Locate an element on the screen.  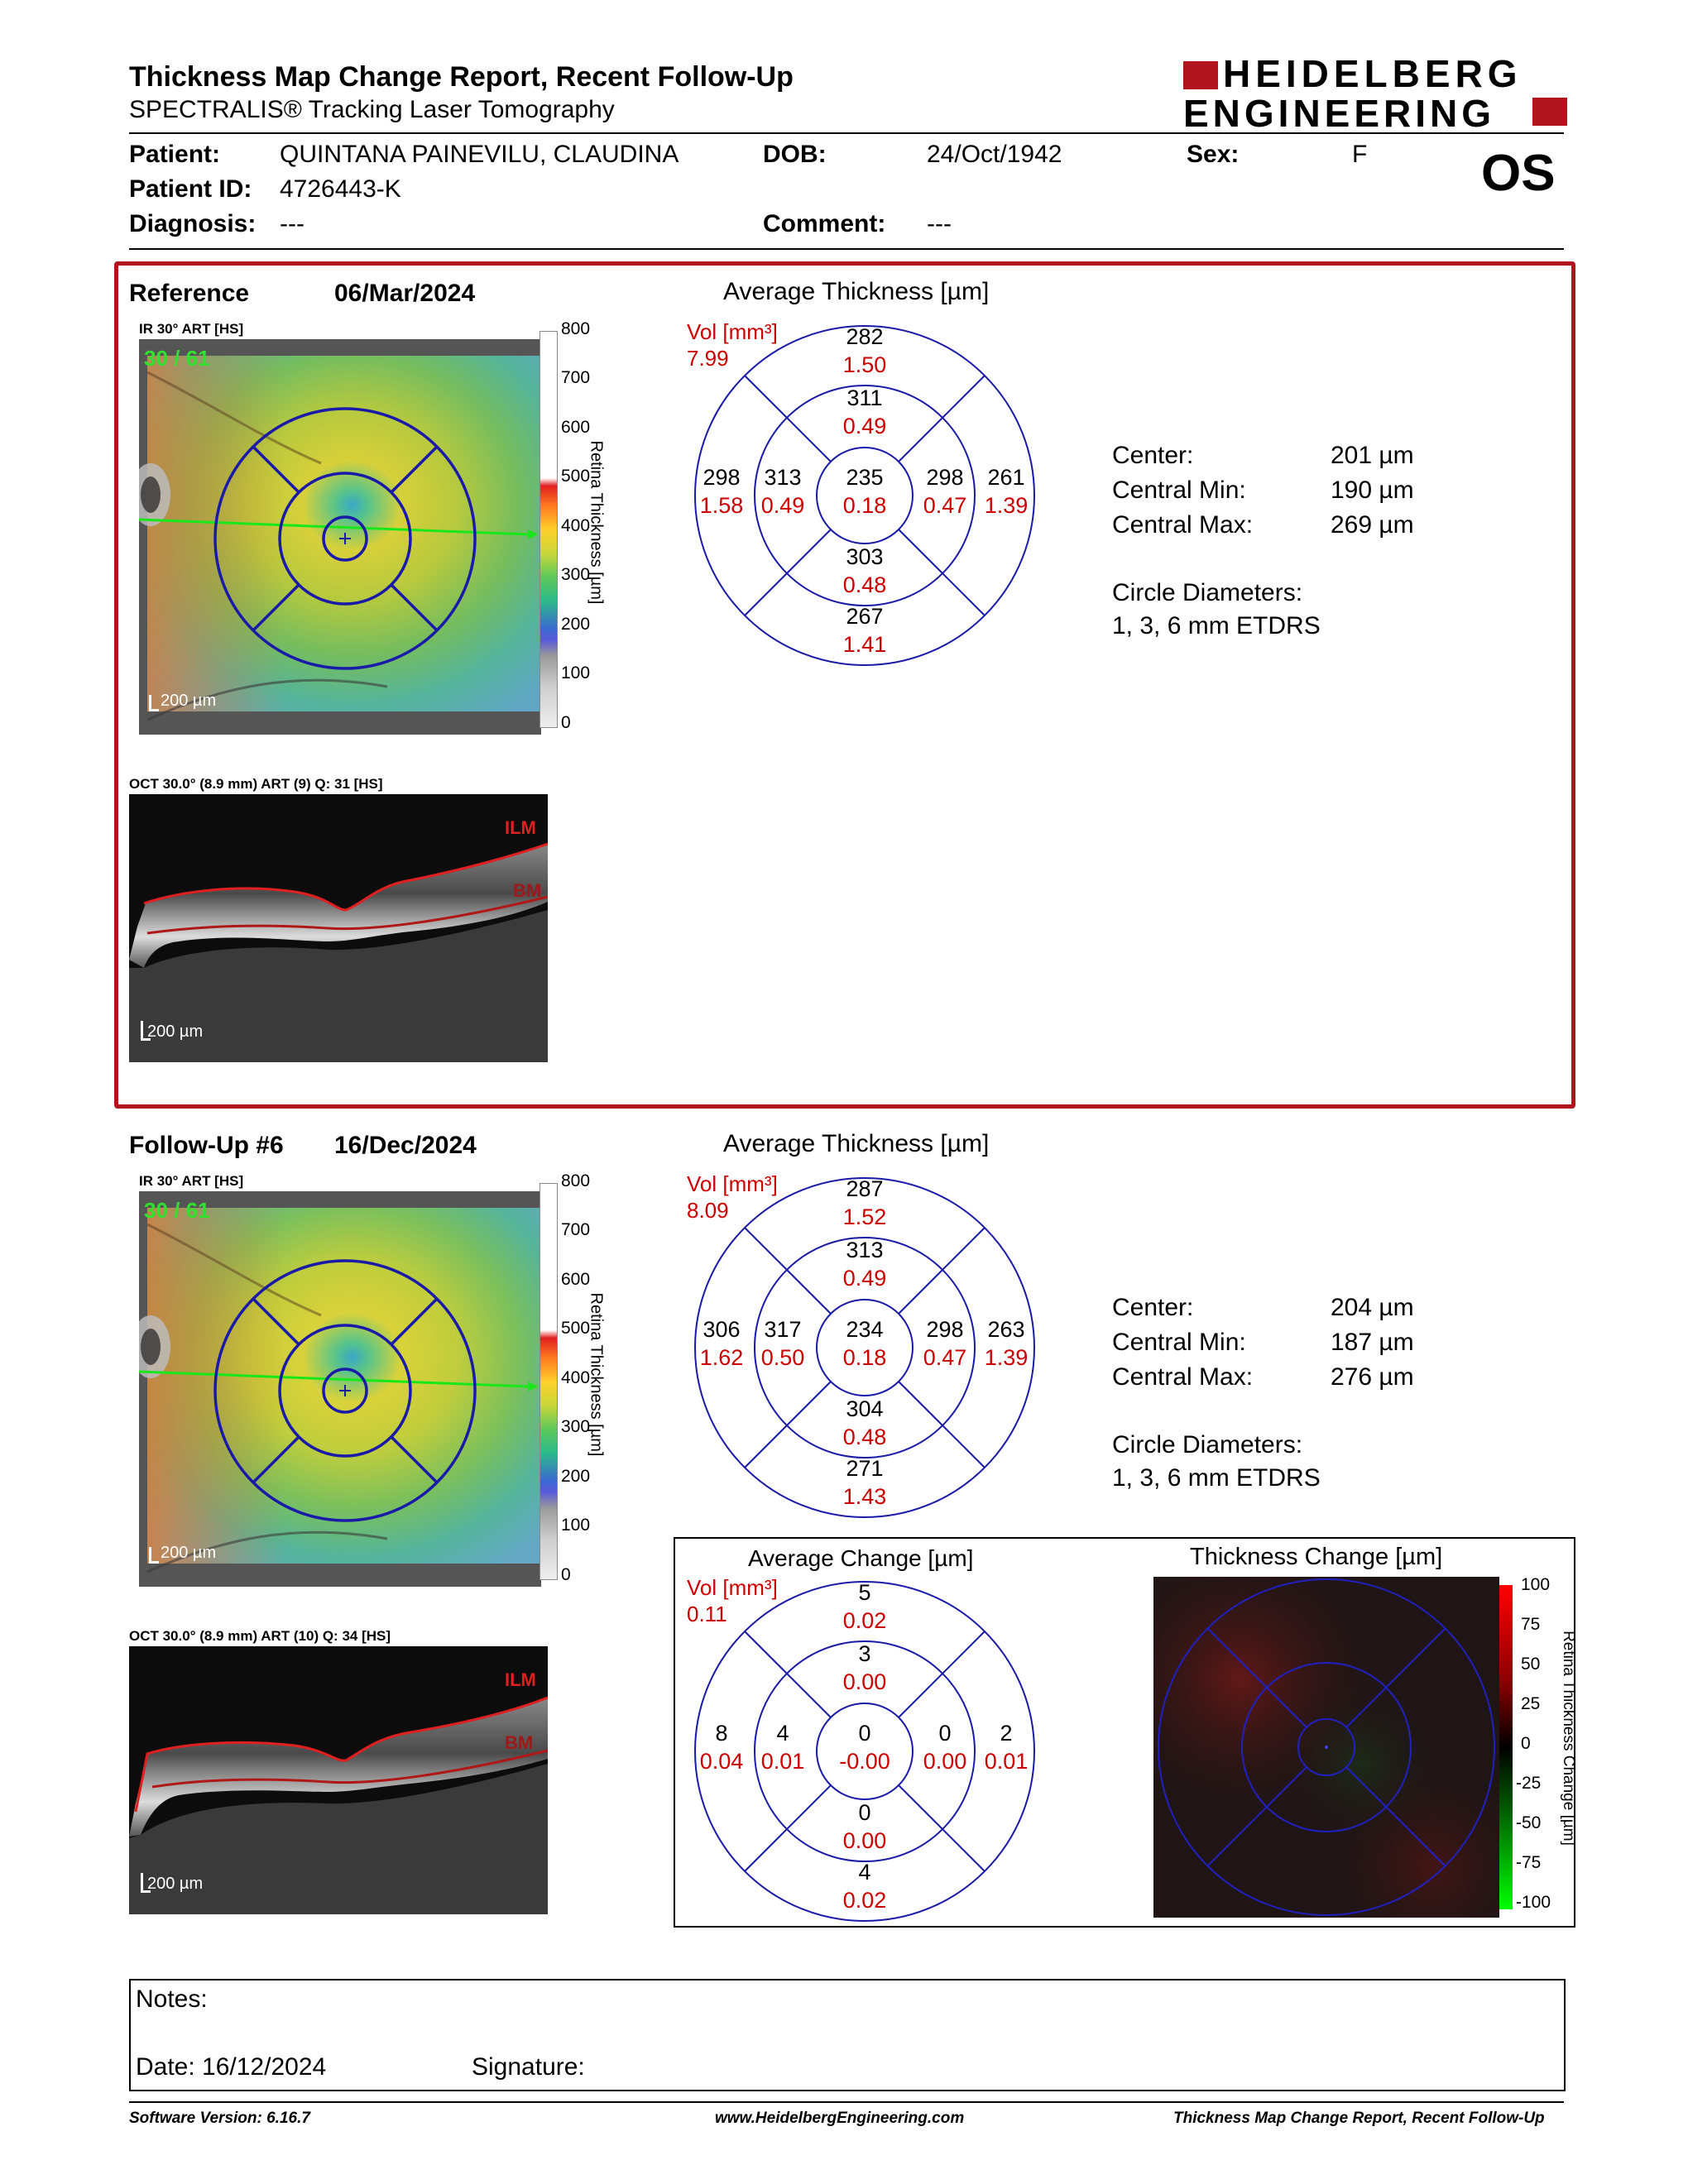
sector-outer-bottom-thickness: 271 is located at coordinates (865, 1468).